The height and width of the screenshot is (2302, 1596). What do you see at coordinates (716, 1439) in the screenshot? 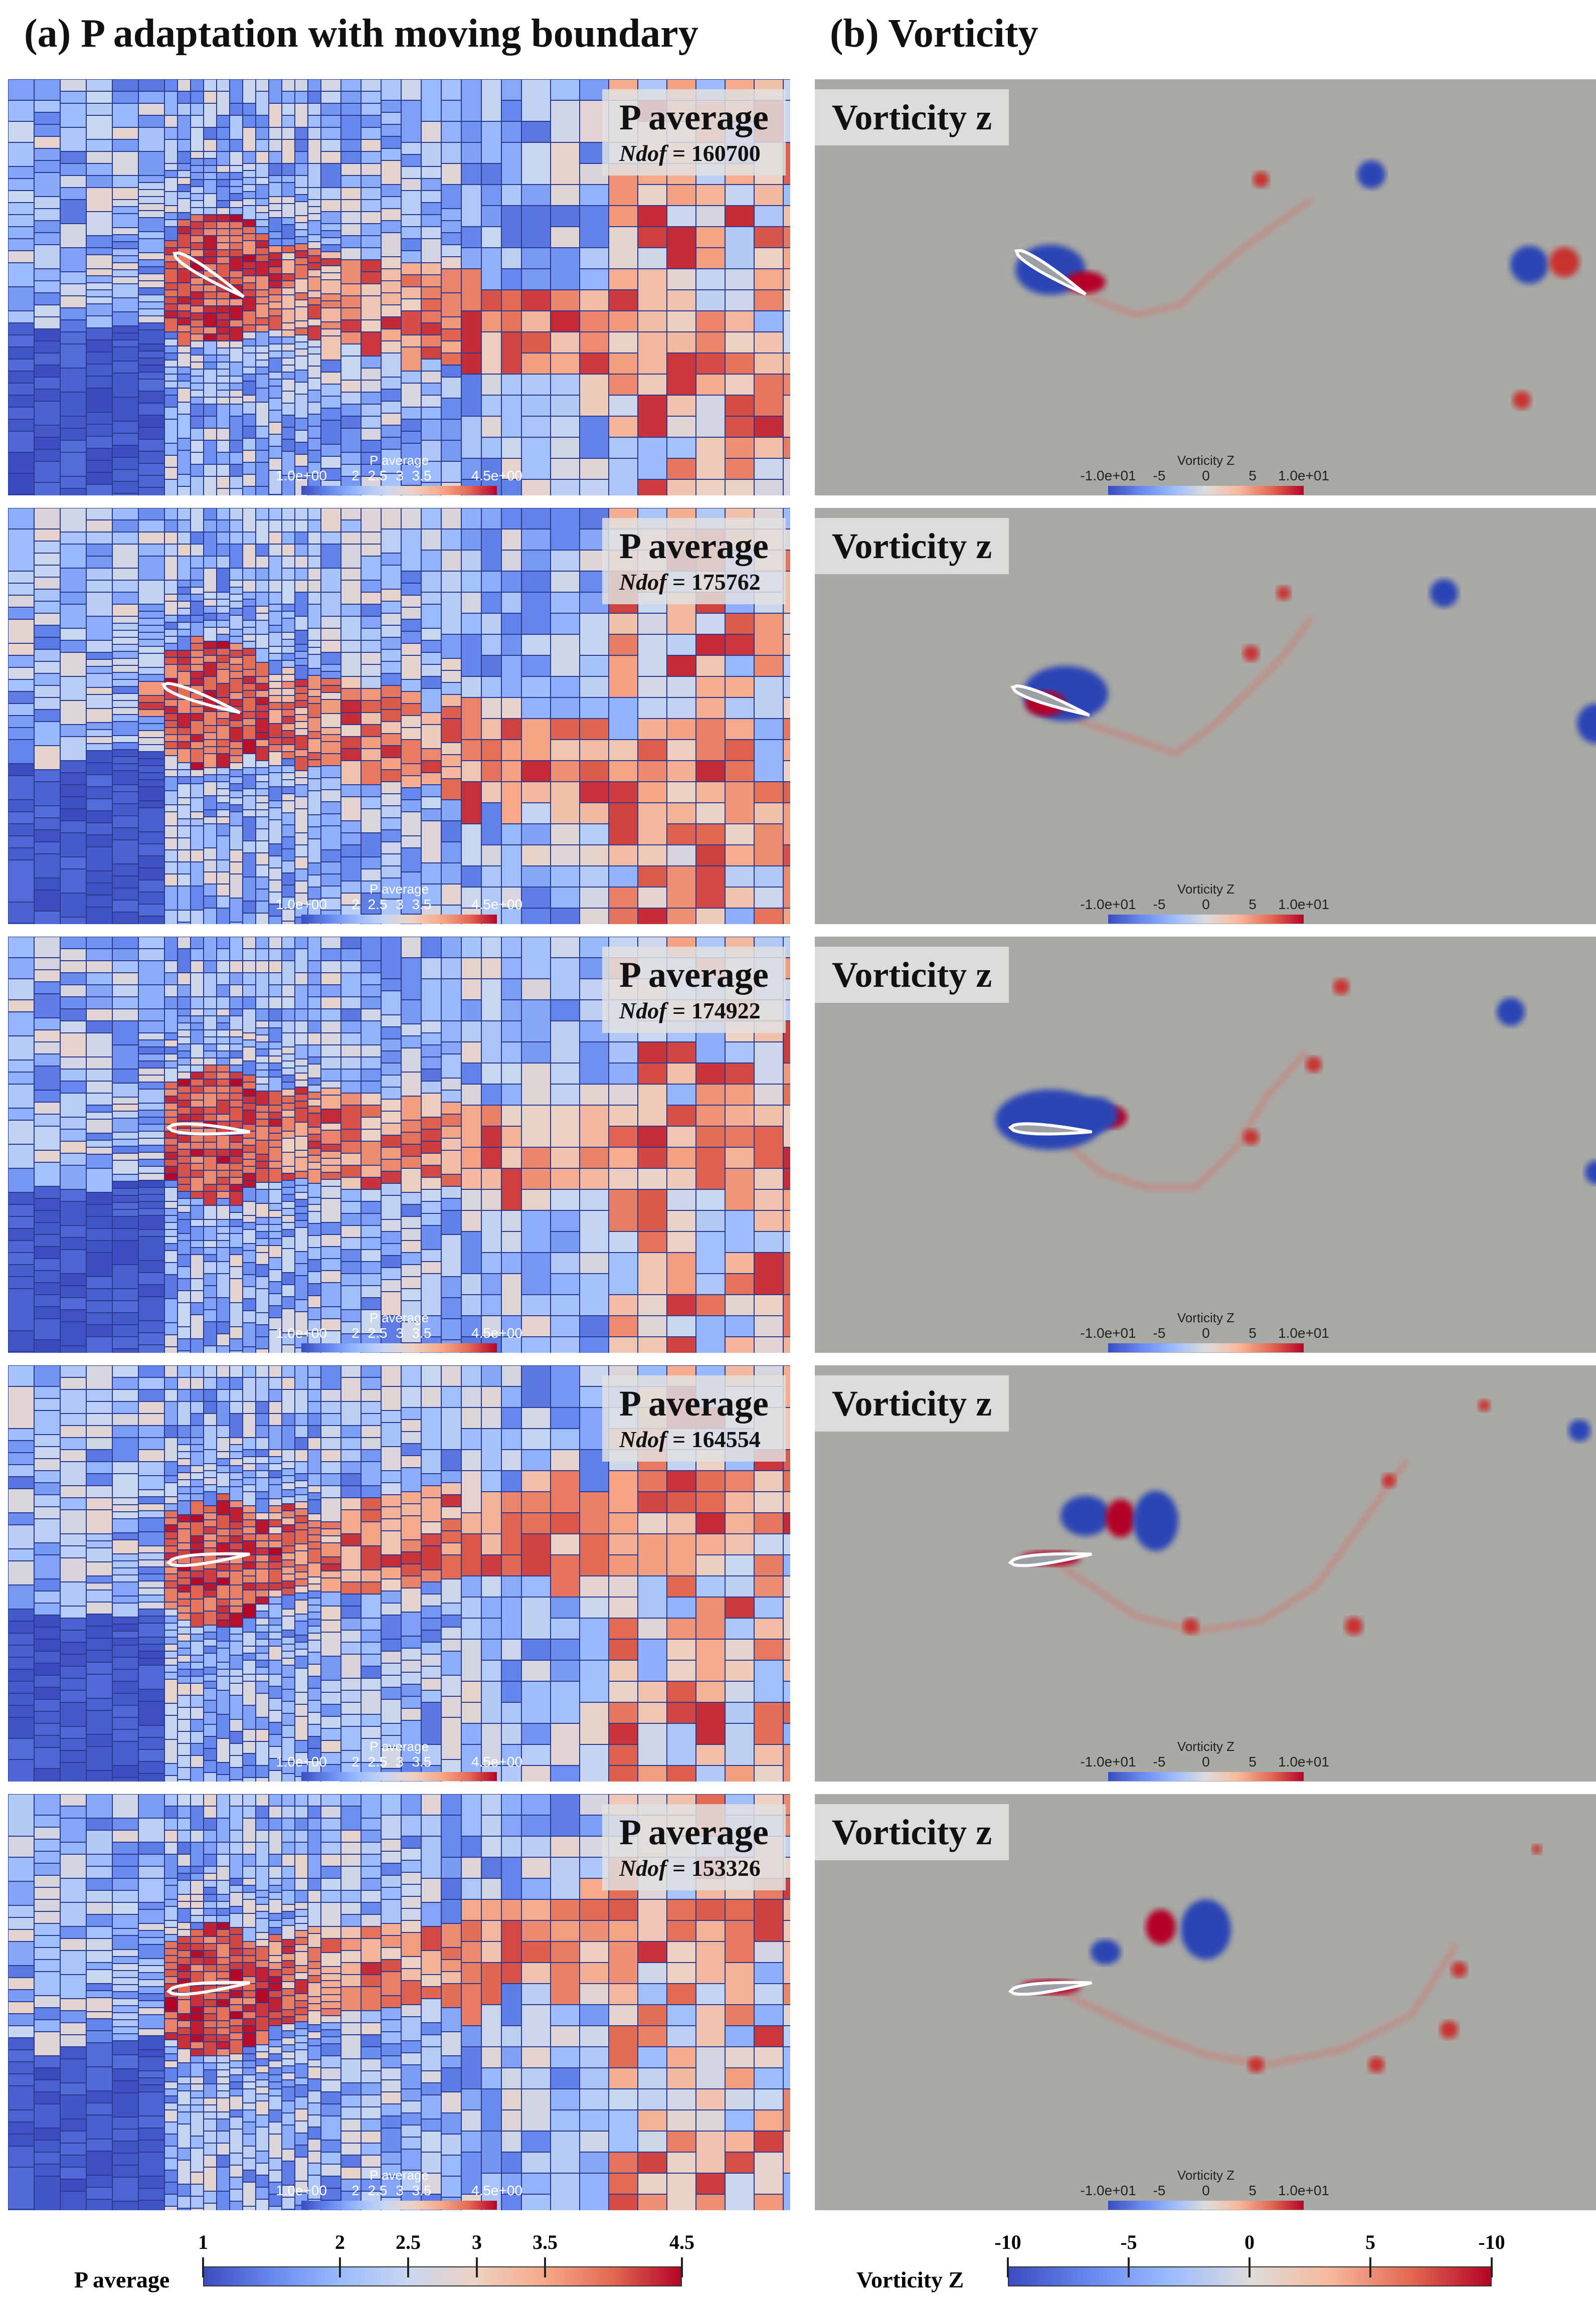
I see `ndof-value: = 164554` at bounding box center [716, 1439].